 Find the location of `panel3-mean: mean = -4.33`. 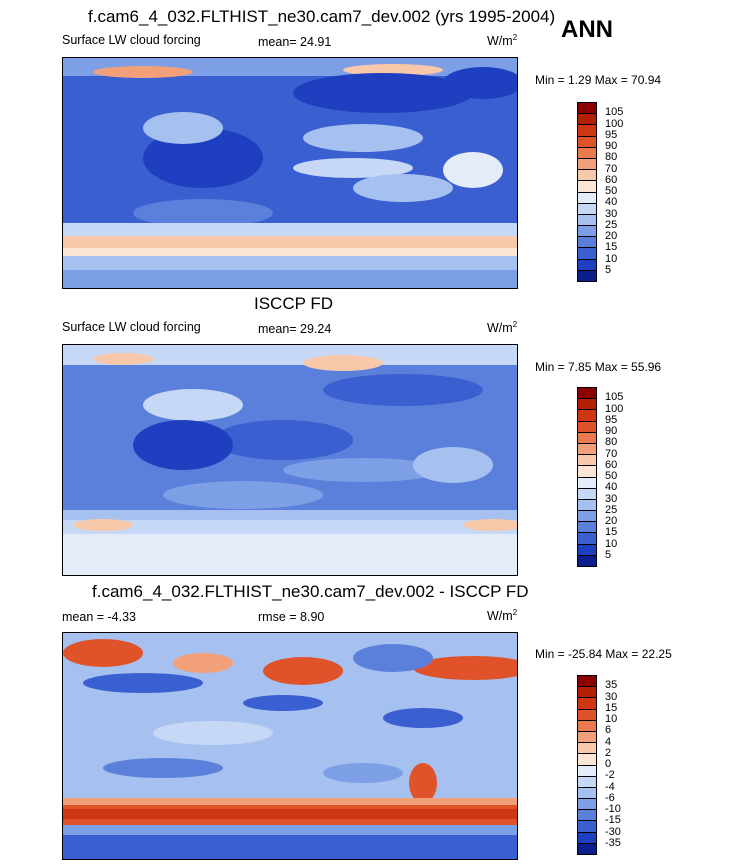

panel3-mean: mean = -4.33 is located at coordinates (99, 617).